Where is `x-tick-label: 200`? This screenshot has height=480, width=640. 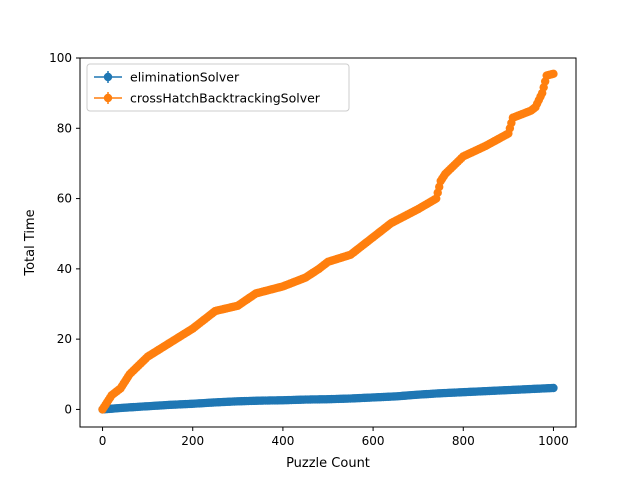
x-tick-label: 200 is located at coordinates (192, 441).